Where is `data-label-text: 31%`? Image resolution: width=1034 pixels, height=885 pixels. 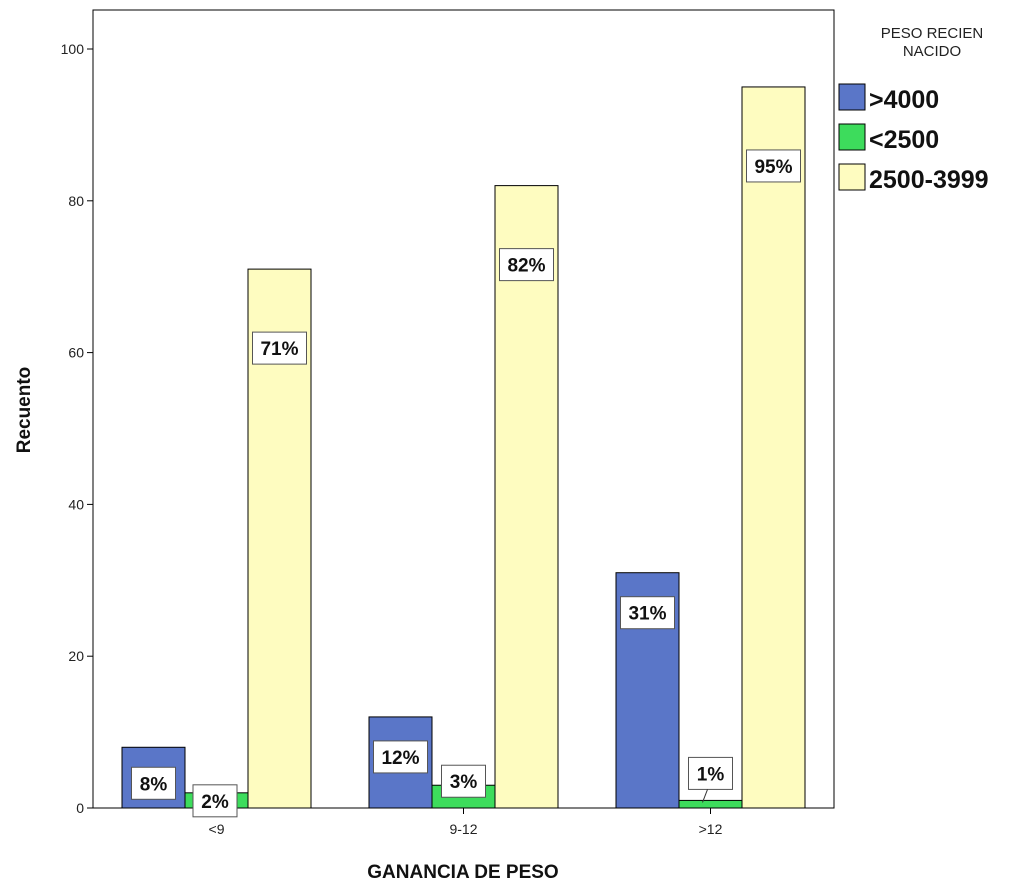
data-label-text: 31% is located at coordinates (647, 614).